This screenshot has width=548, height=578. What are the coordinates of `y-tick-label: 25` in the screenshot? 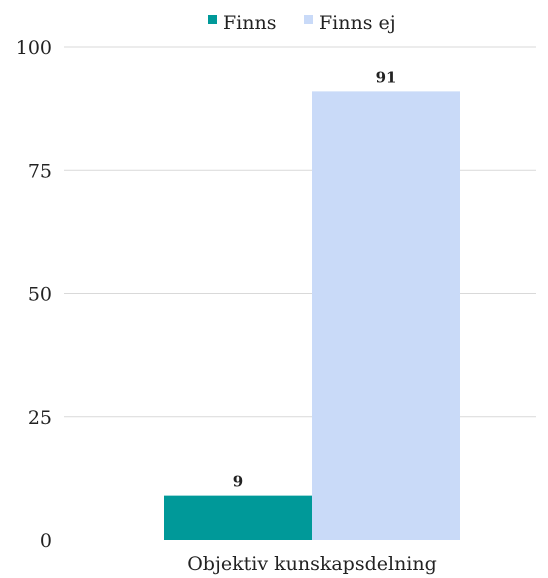 It's located at (40, 418).